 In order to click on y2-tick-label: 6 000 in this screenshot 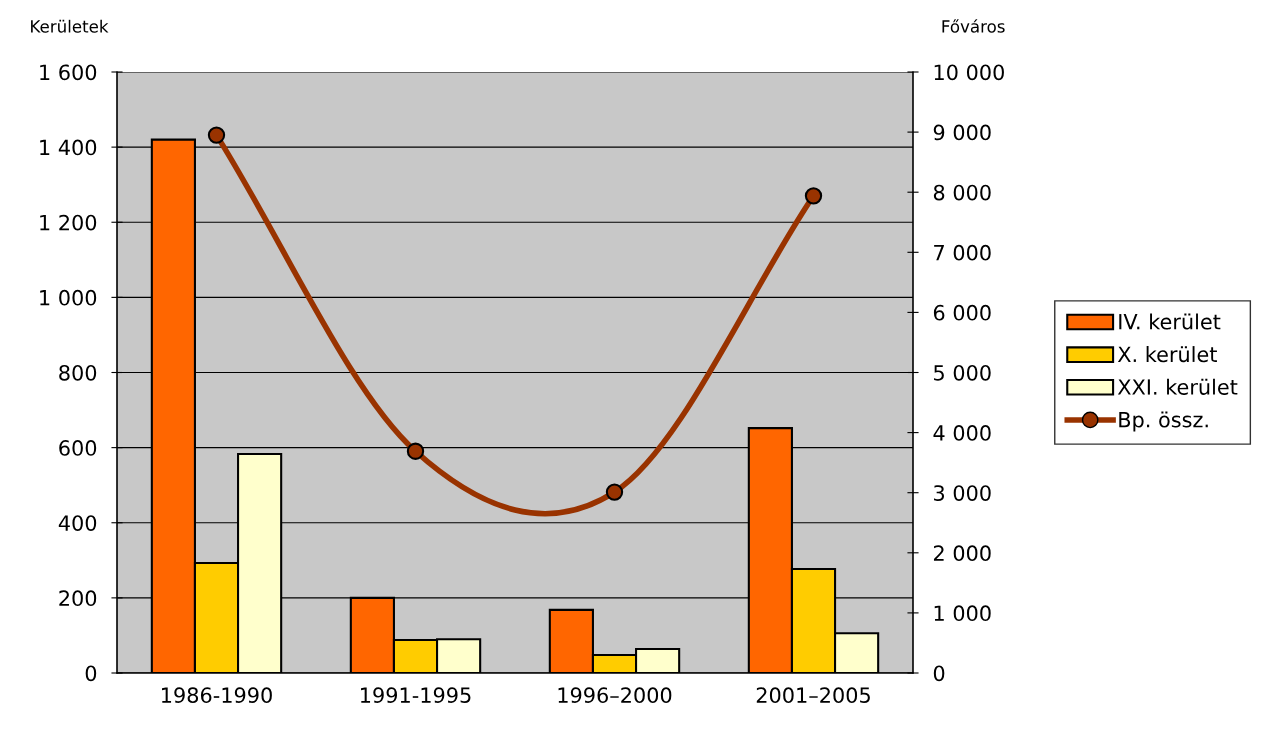, I will do `click(962, 312)`.